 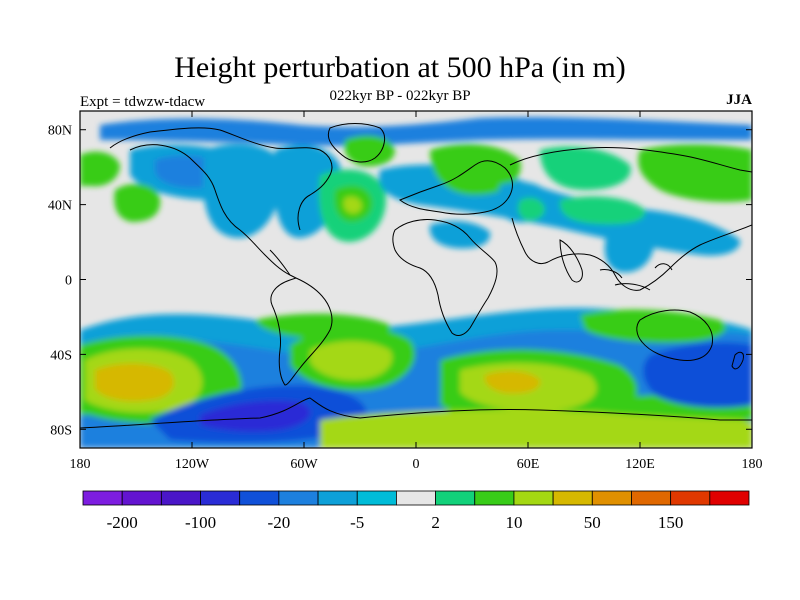 What do you see at coordinates (460, 234) in the screenshot?
I see `north-africa-negative` at bounding box center [460, 234].